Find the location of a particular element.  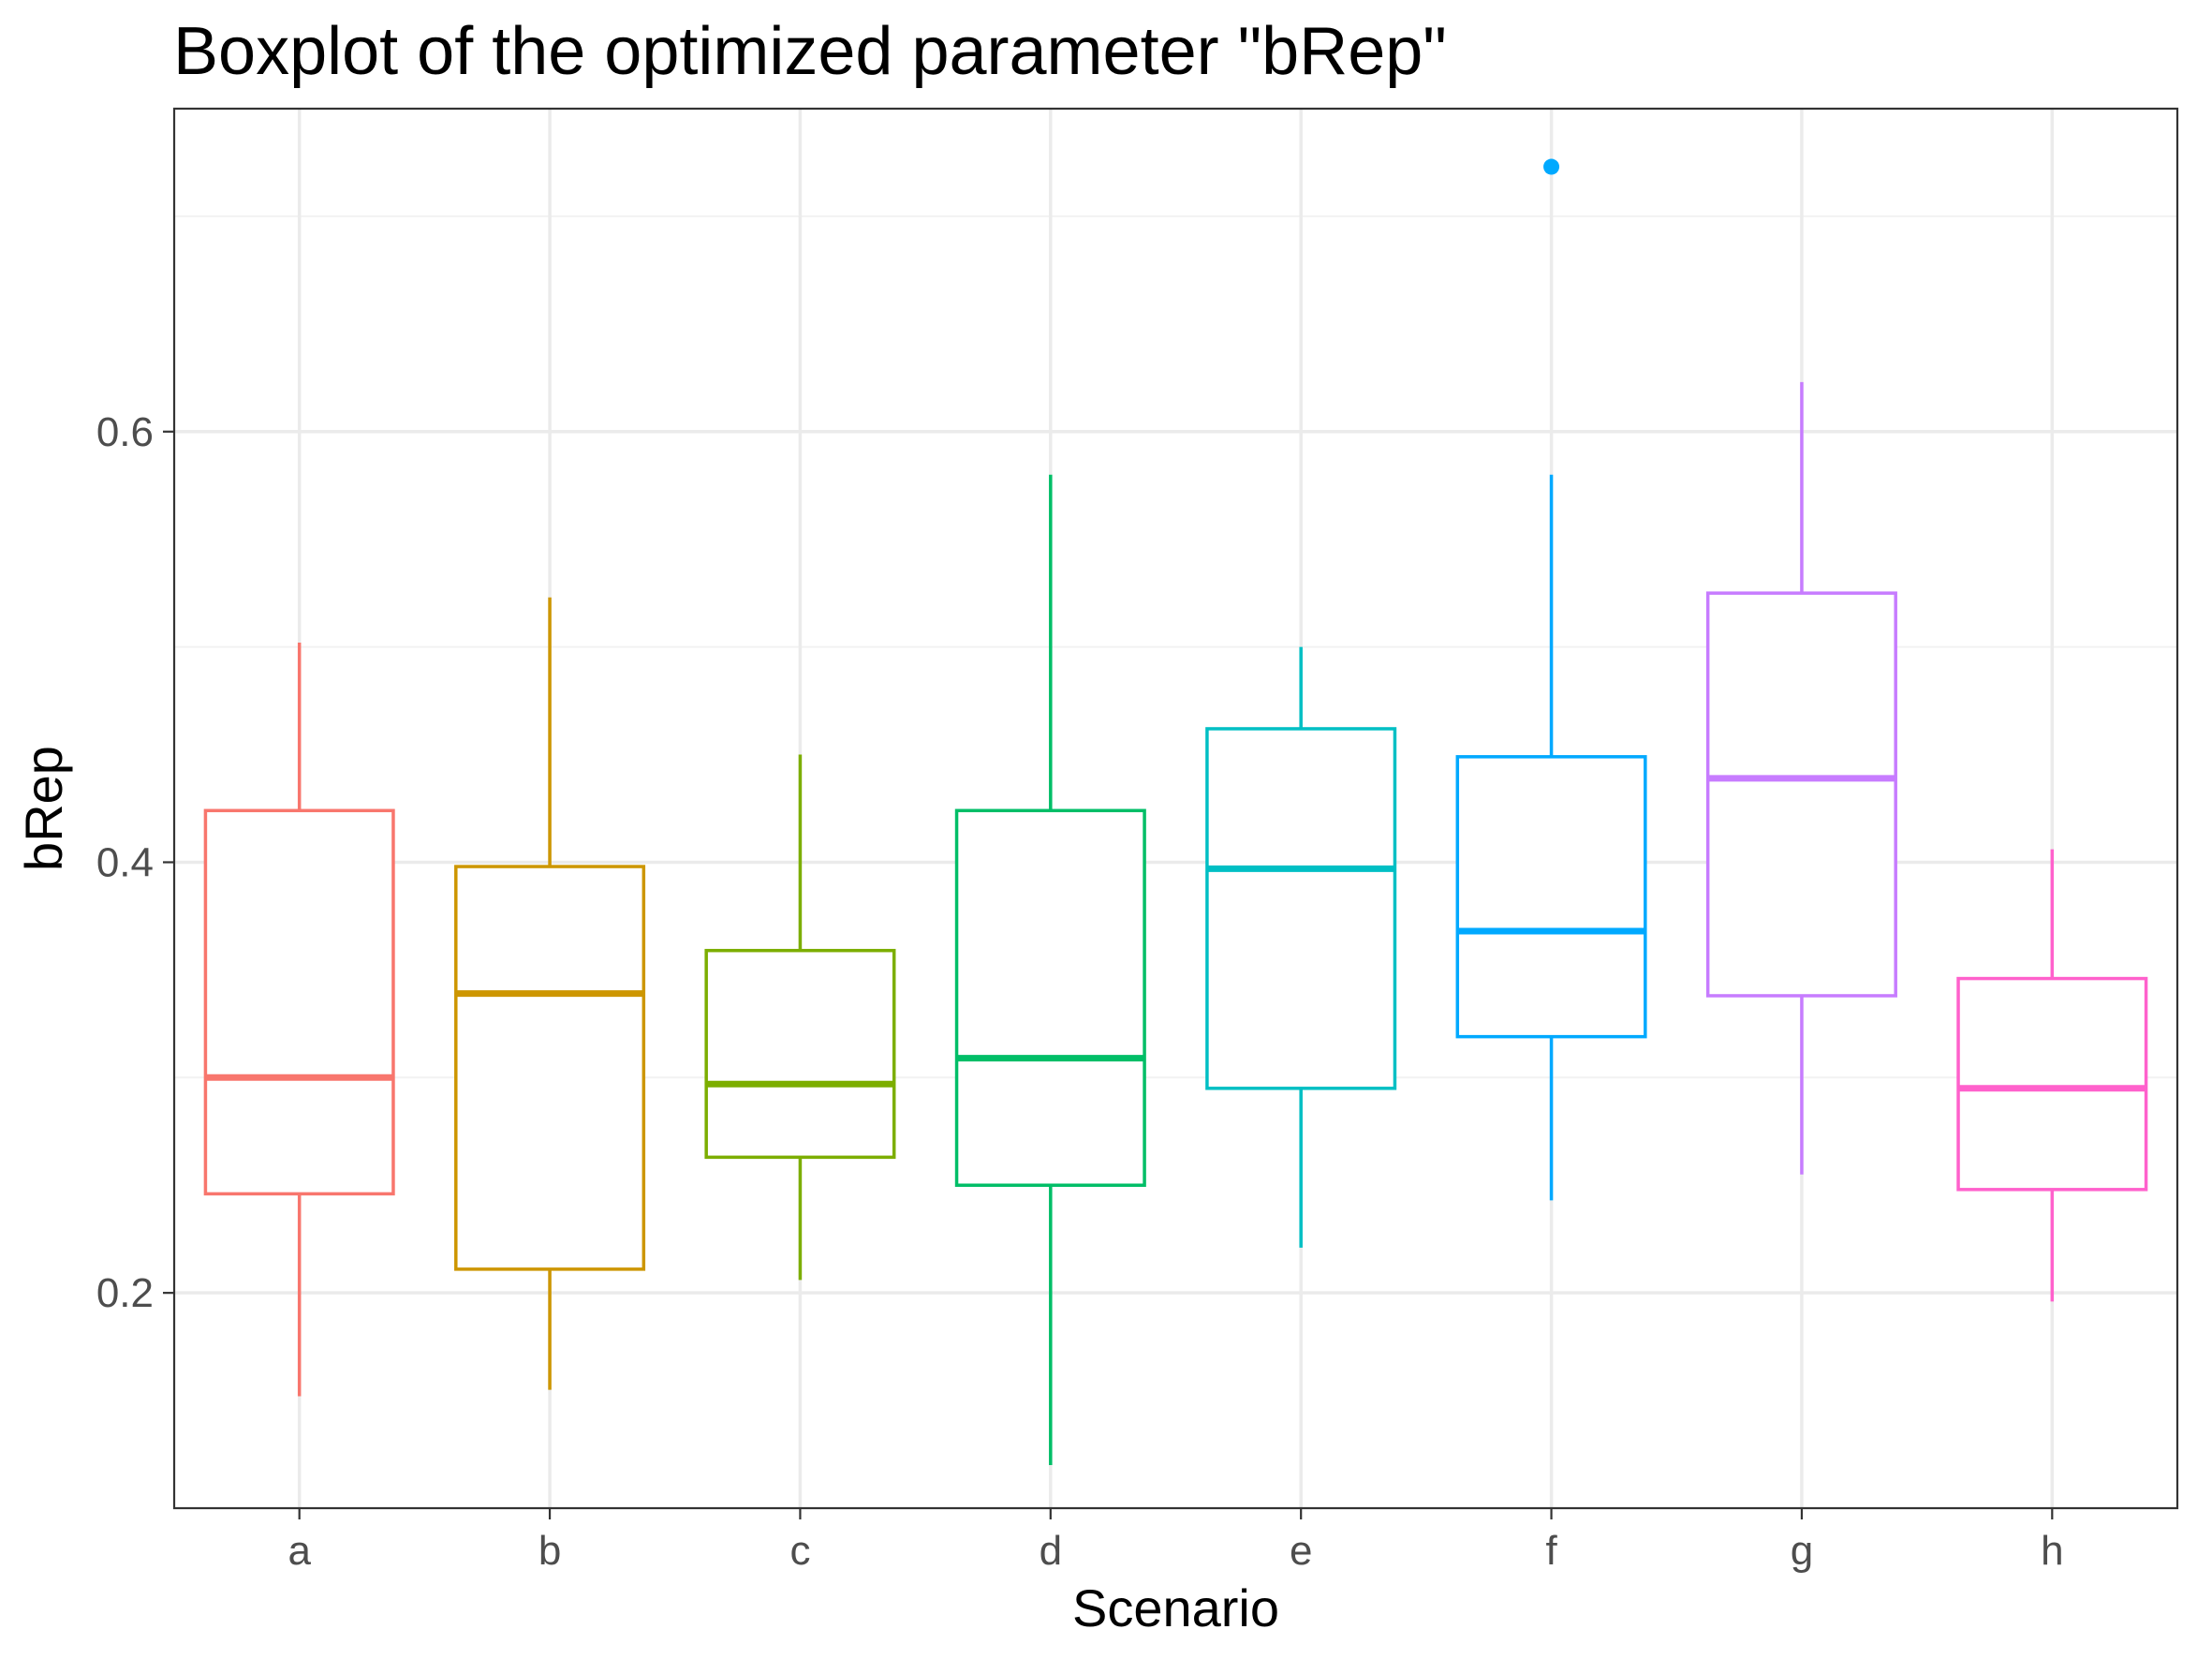

x-tick-label: g is located at coordinates (1802, 1551).